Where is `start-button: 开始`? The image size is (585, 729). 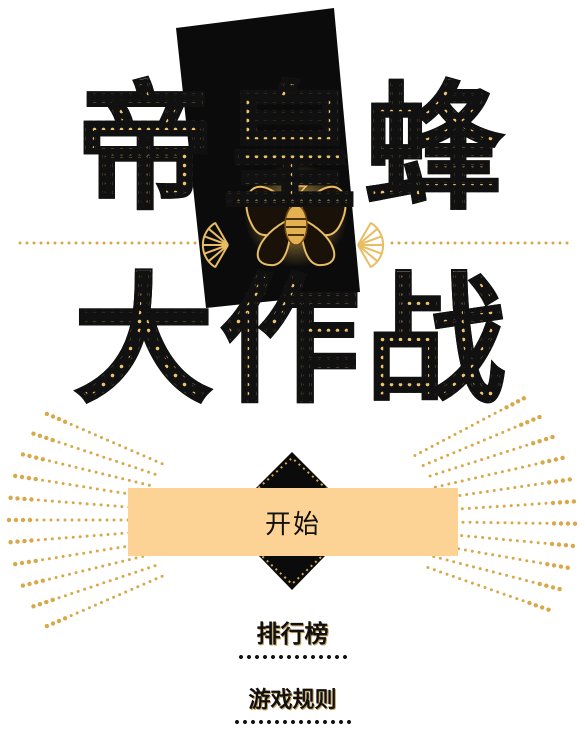 start-button: 开始 is located at coordinates (293, 522).